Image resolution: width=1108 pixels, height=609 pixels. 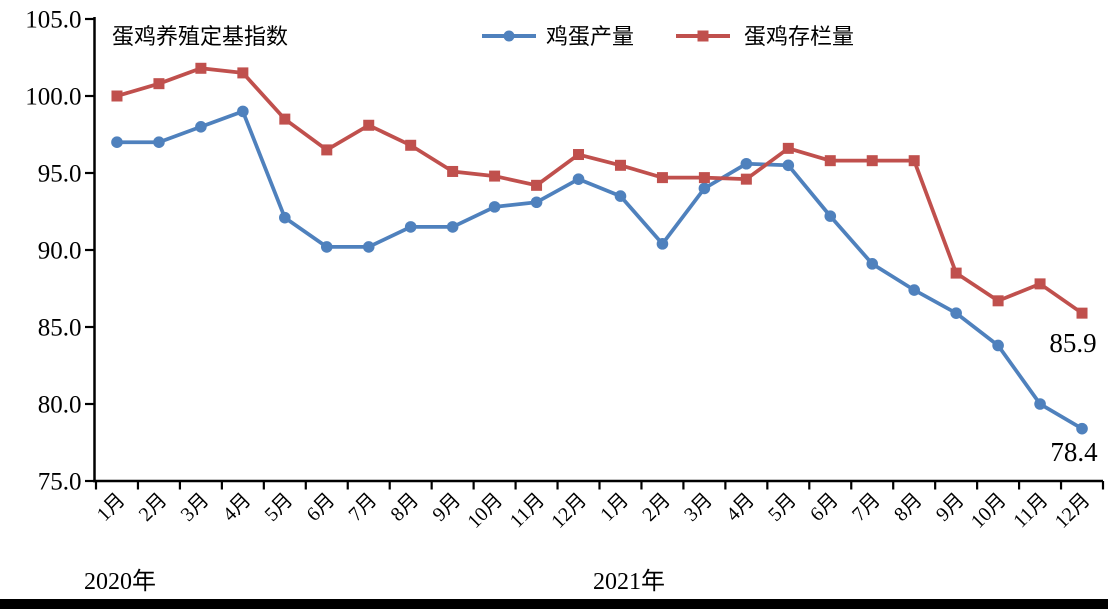 I want to click on y-tick-label: 80.0, so click(x=60, y=405).